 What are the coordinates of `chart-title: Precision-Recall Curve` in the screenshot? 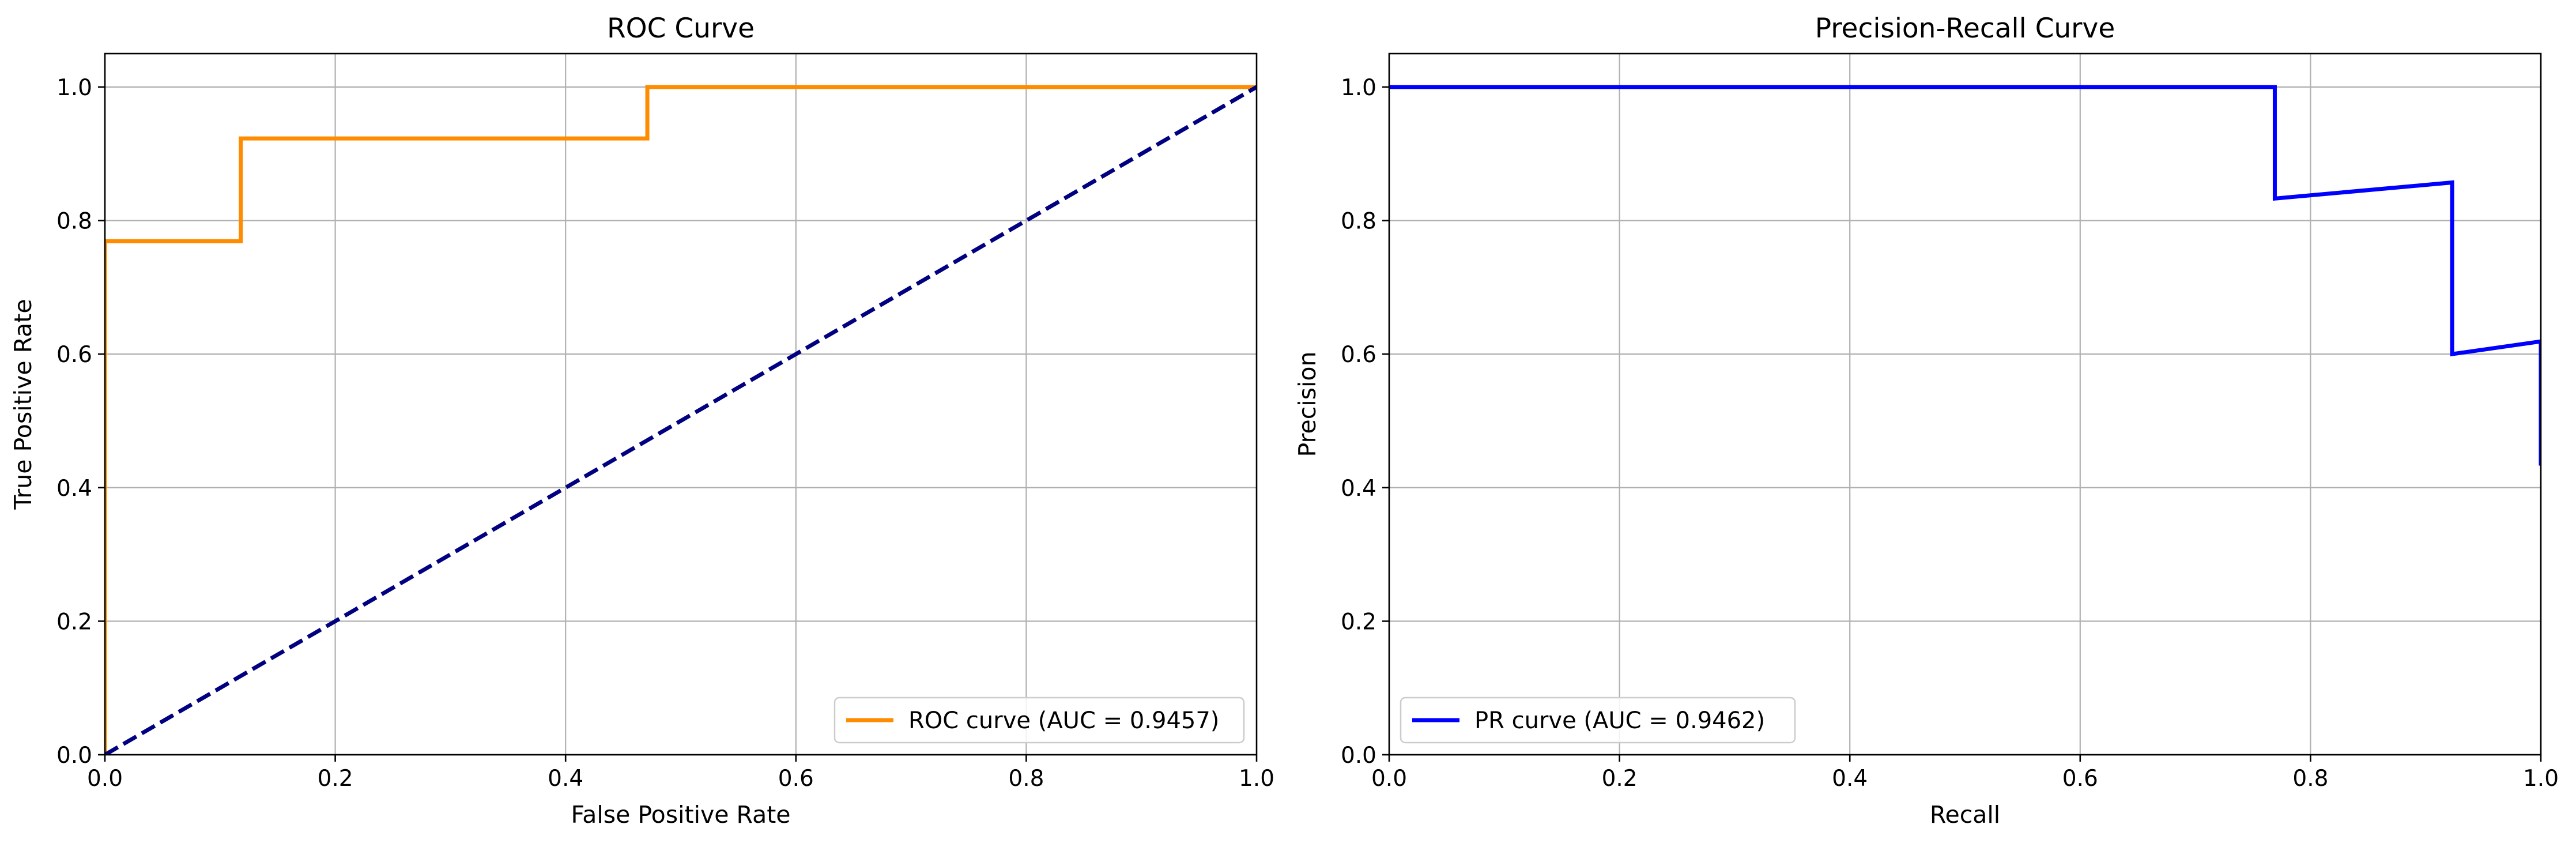 It's located at (1965, 28).